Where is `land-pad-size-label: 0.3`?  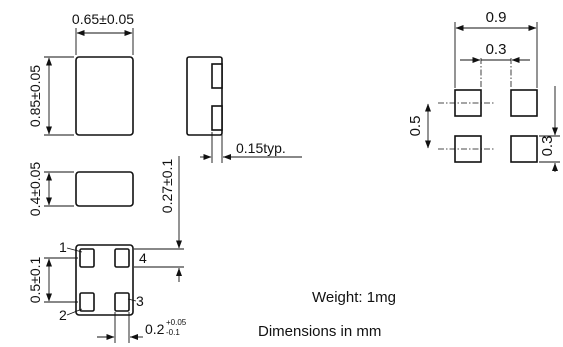 land-pad-size-label: 0.3 is located at coordinates (547, 146).